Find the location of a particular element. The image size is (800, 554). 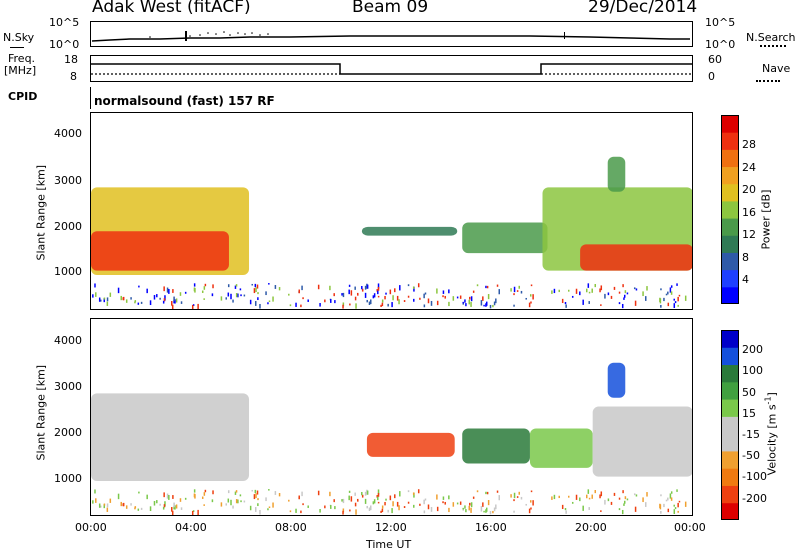

nsky-legend-line is located at coordinates (17, 47).